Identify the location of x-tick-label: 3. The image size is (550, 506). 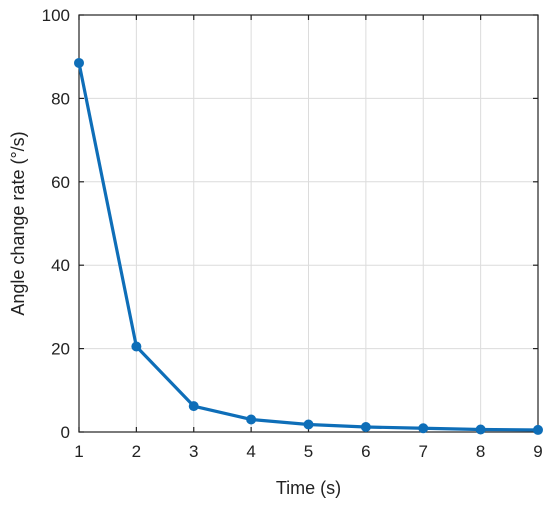
(193, 451).